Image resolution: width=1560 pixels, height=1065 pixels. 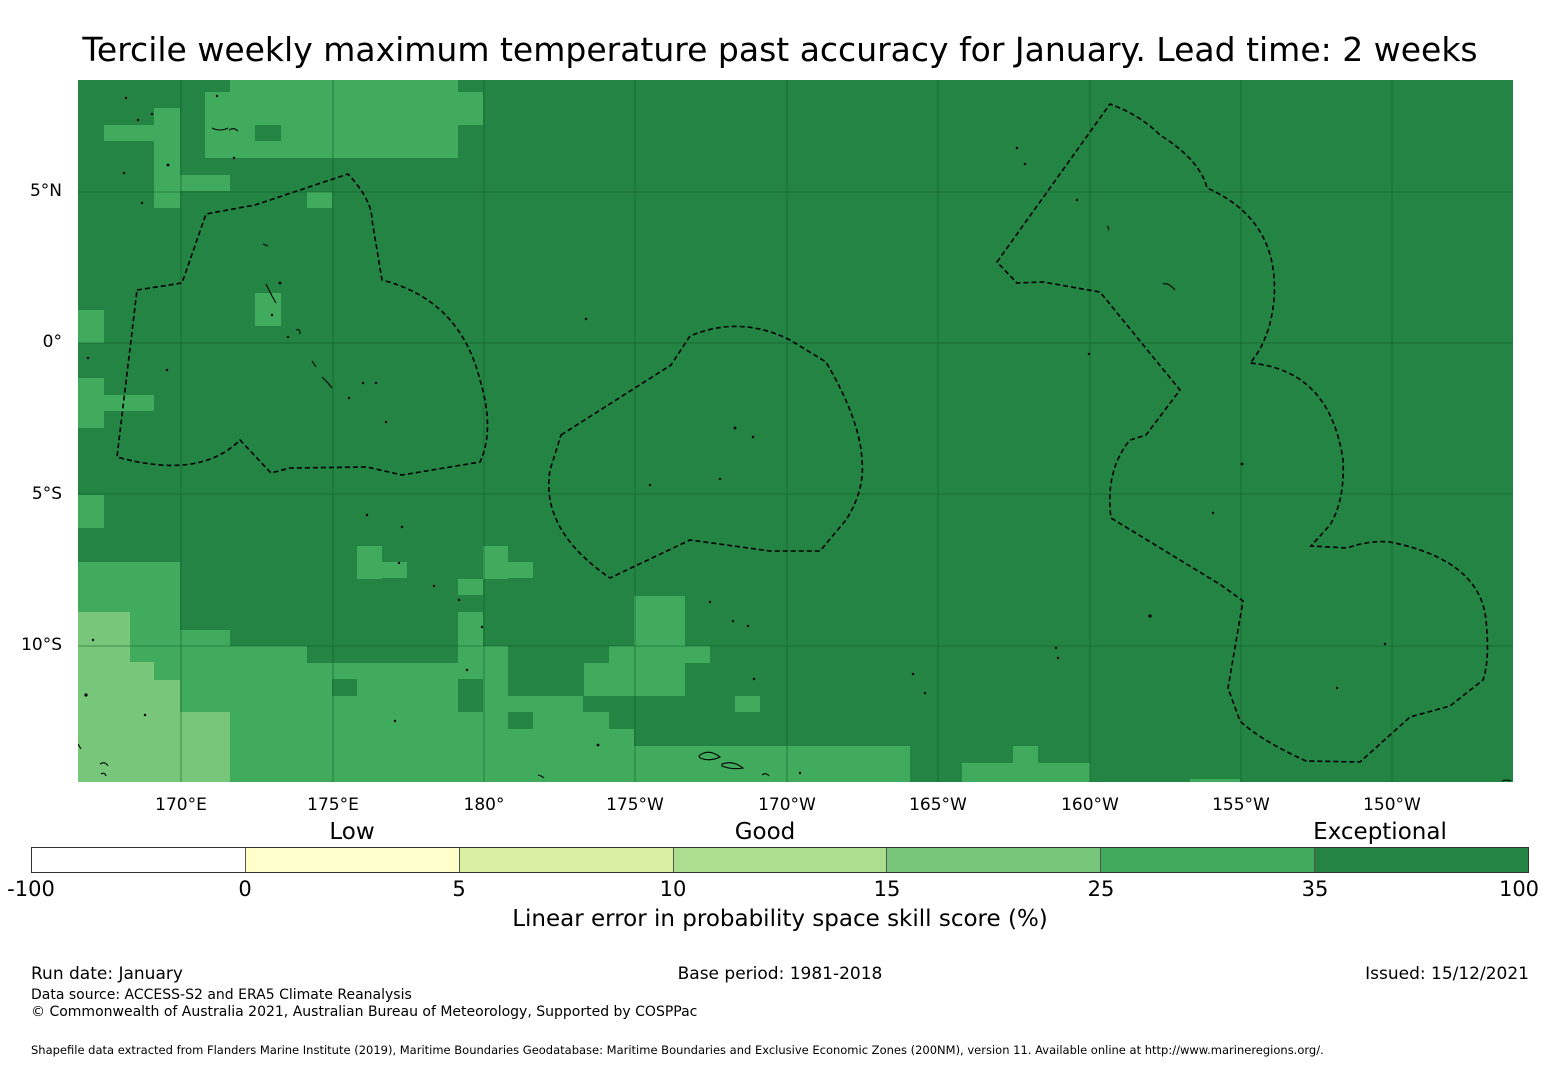 What do you see at coordinates (459, 889) in the screenshot?
I see `colorbar-tick: 5` at bounding box center [459, 889].